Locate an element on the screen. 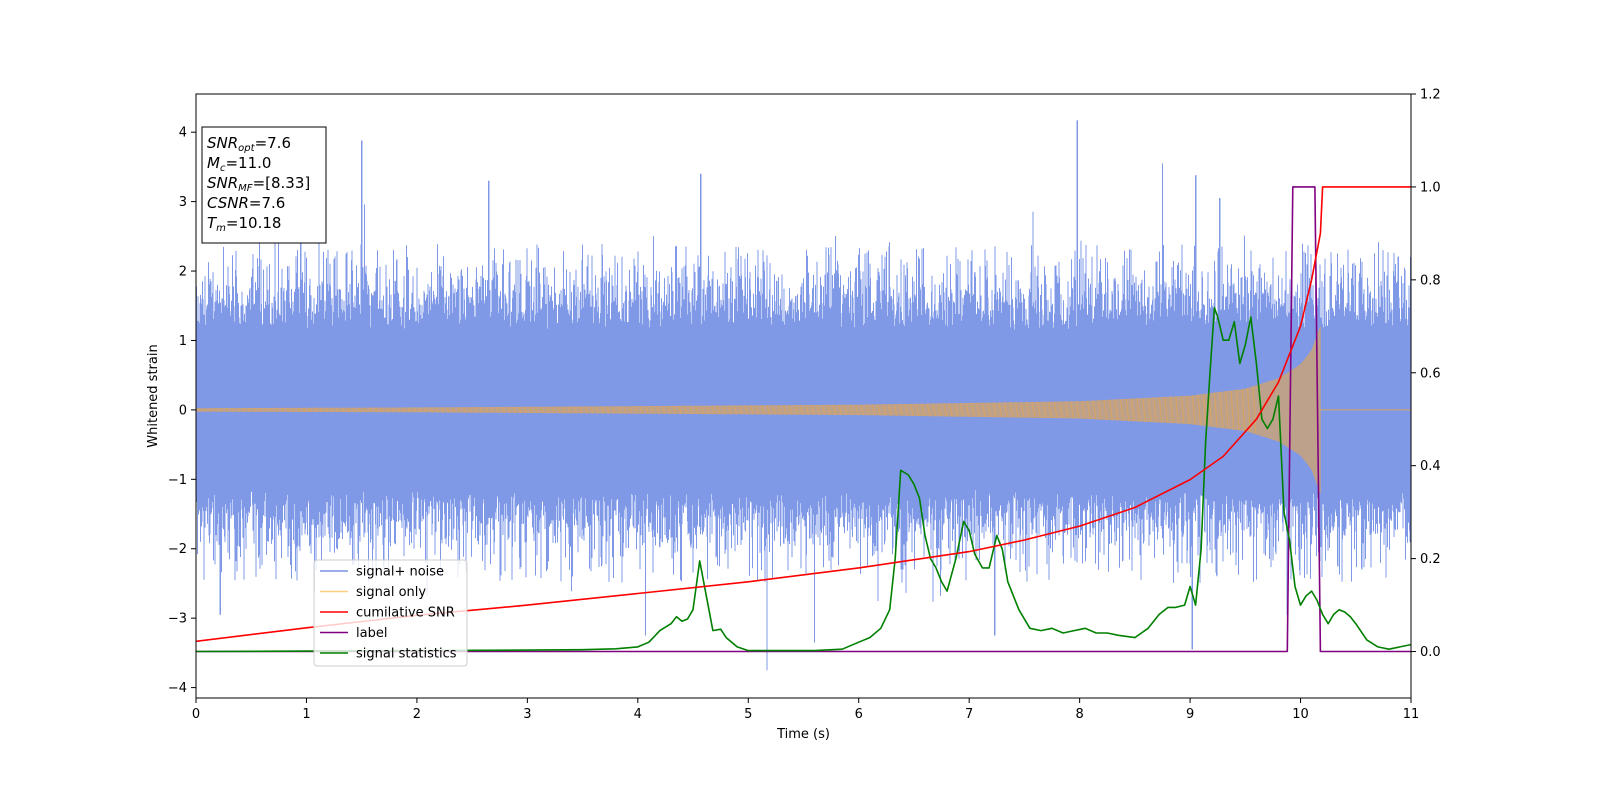 The height and width of the screenshot is (800, 1600). x-tick-label: 7 is located at coordinates (969, 714).